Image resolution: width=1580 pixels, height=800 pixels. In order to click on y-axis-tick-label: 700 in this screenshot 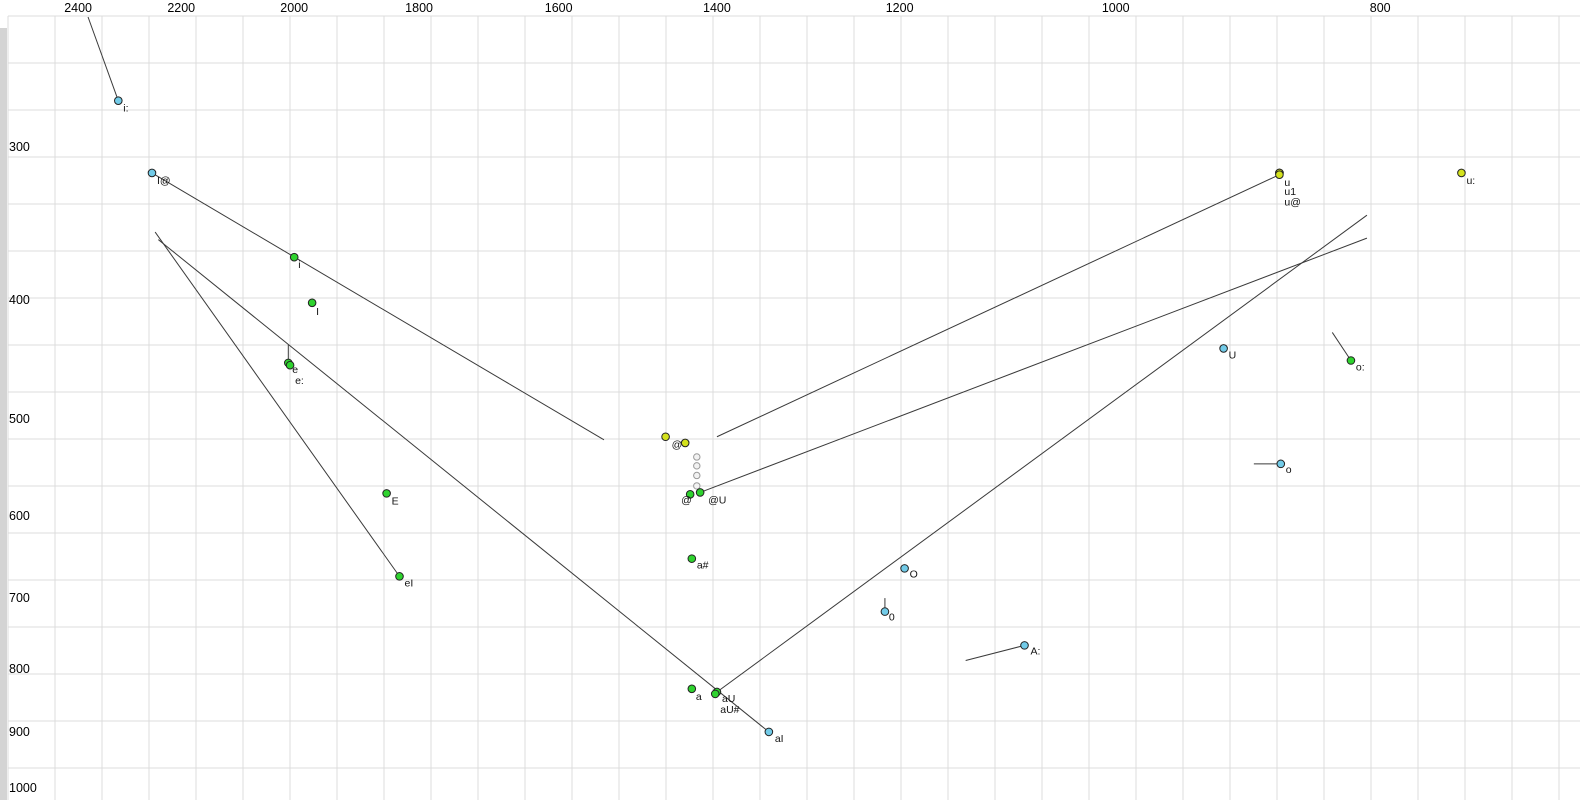, I will do `click(19, 598)`.